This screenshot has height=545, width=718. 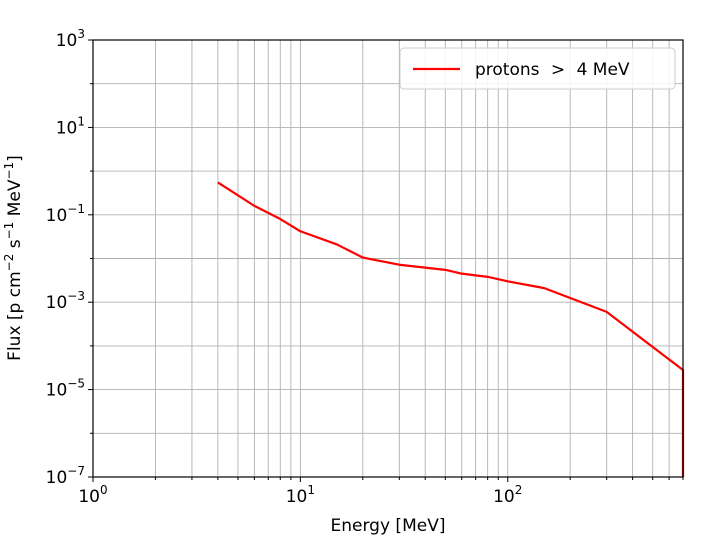 I want to click on y-tick-label: 10³, so click(x=70, y=39).